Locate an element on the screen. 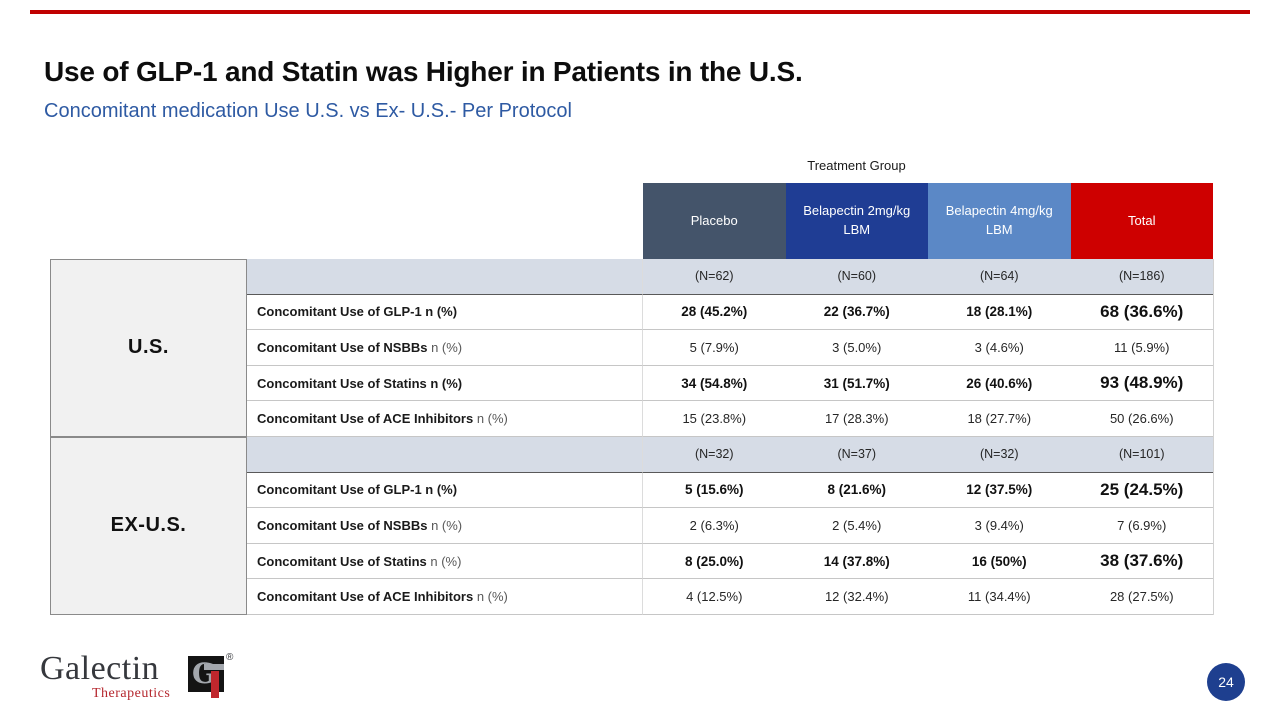  data-value: 28 (27.5%) is located at coordinates (1141, 597).